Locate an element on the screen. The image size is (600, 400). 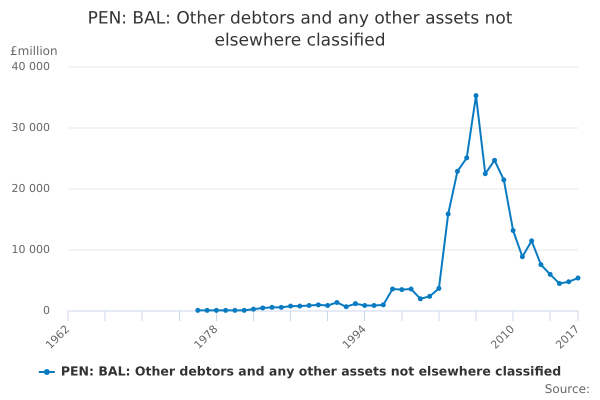
y-tick-label: 0 is located at coordinates (46, 310).